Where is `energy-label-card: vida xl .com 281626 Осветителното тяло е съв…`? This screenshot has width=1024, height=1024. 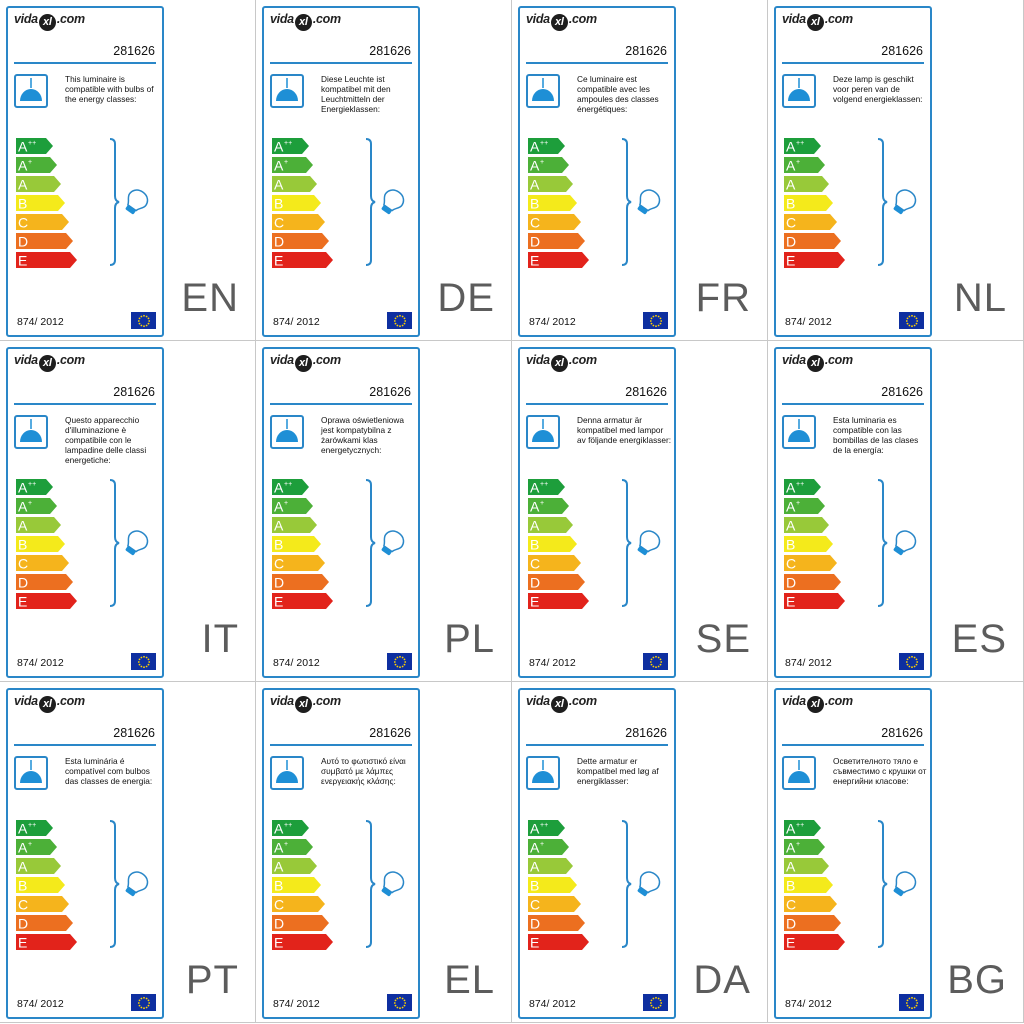 energy-label-card: vida xl .com 281626 Осветителното тяло е съв… is located at coordinates (853, 853).